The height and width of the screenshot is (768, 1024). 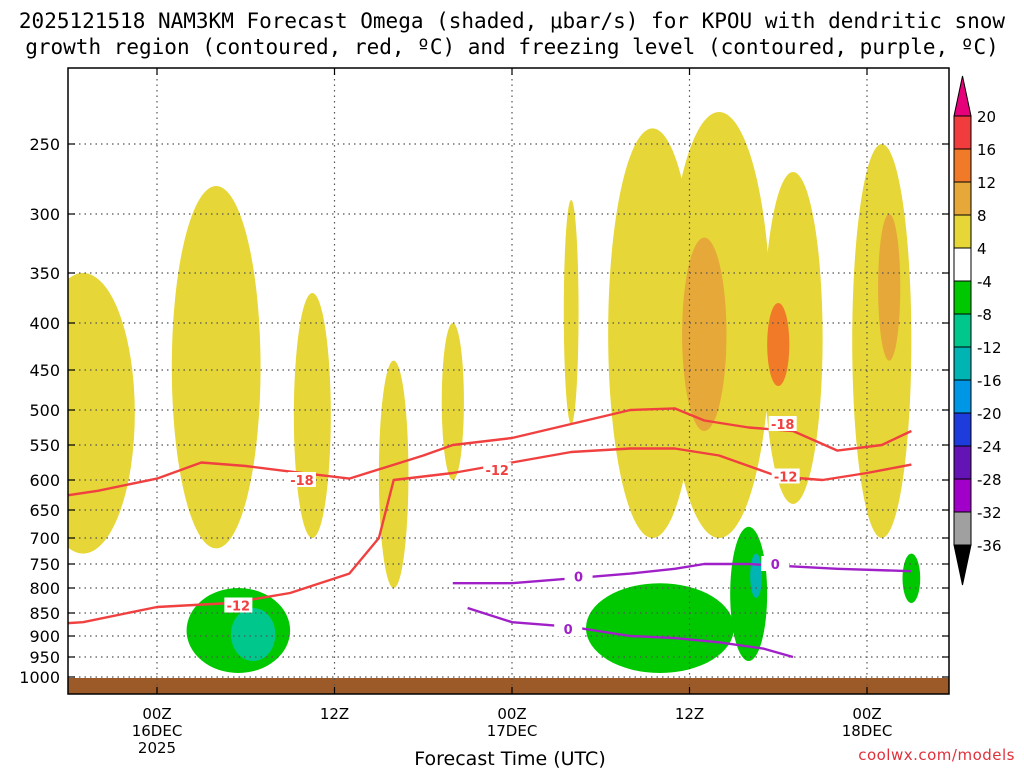 I want to click on y-tick-label: 850, so click(x=44, y=613).